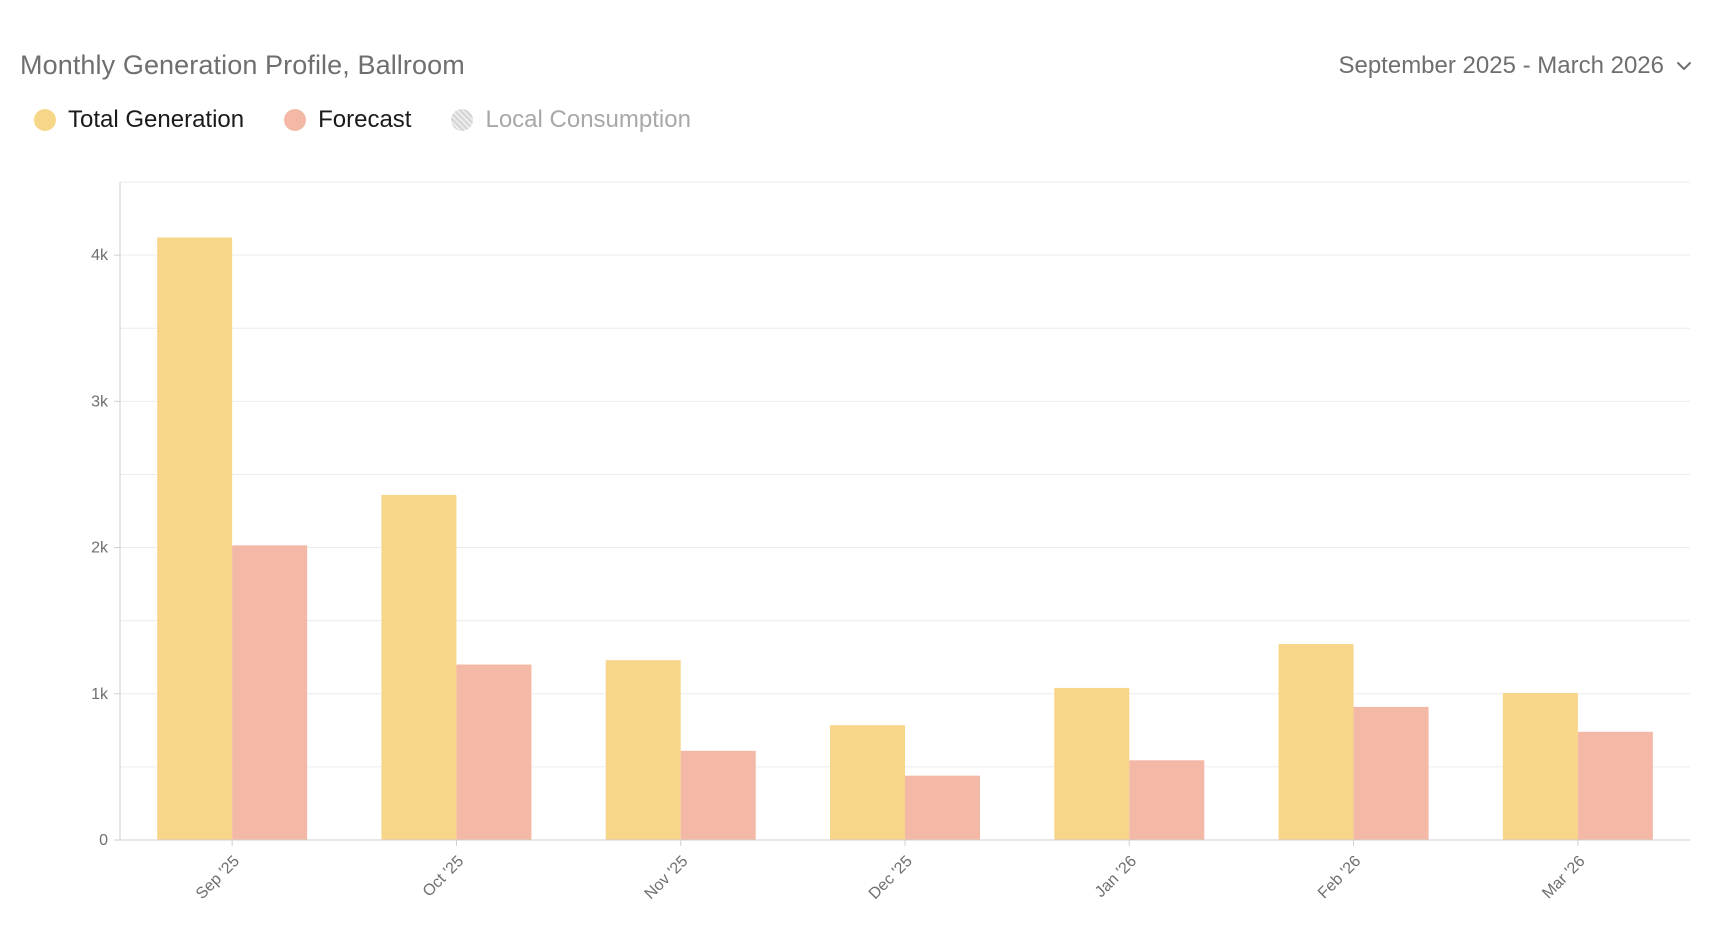  Describe the element at coordinates (100, 548) in the screenshot. I see `y-tick-label: 2k` at that location.